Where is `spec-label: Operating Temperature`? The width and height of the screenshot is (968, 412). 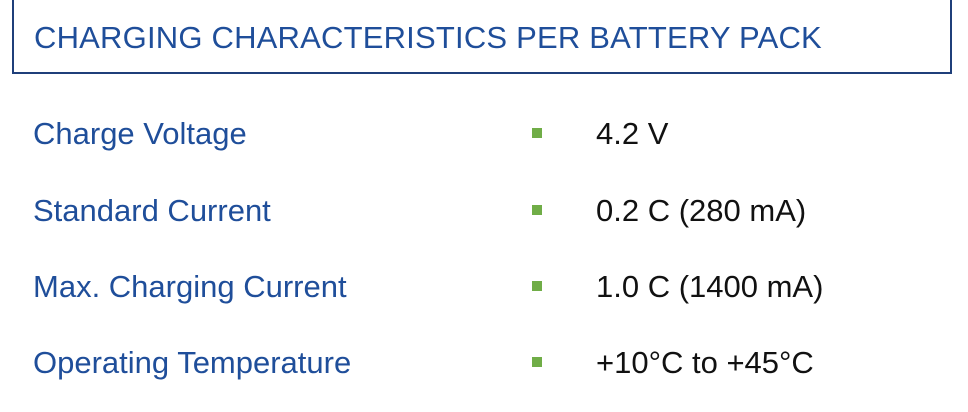 spec-label: Operating Temperature is located at coordinates (192, 362).